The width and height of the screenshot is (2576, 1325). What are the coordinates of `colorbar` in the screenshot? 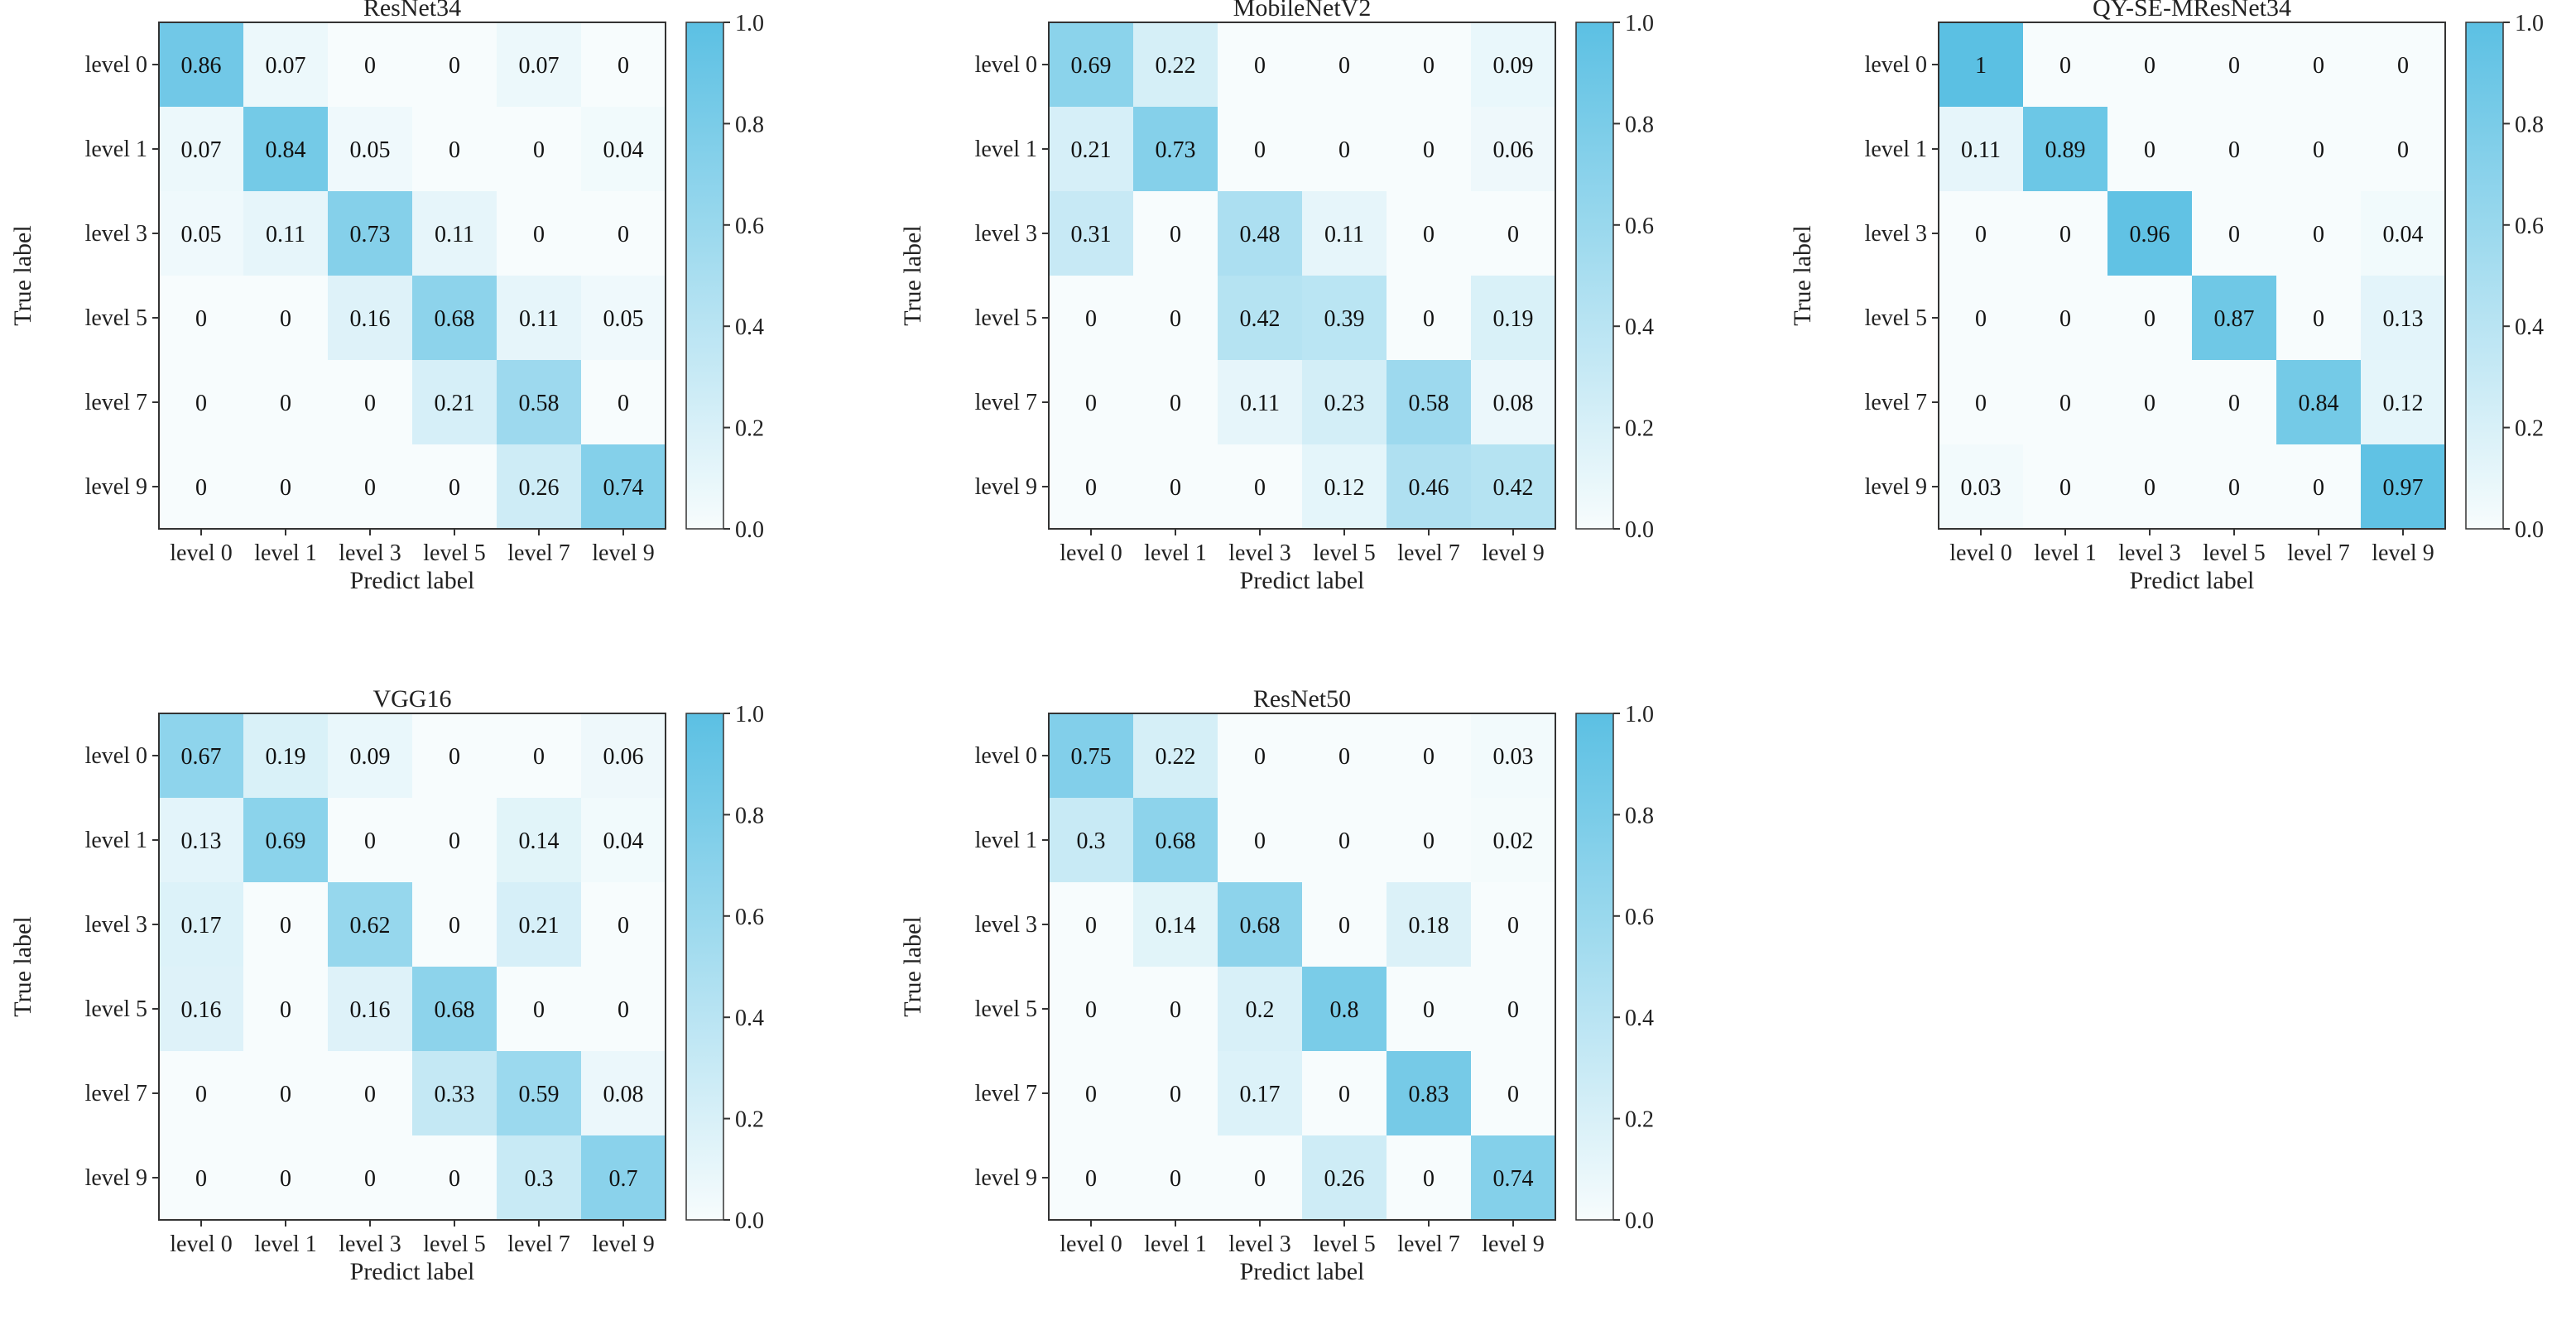 It's located at (1594, 967).